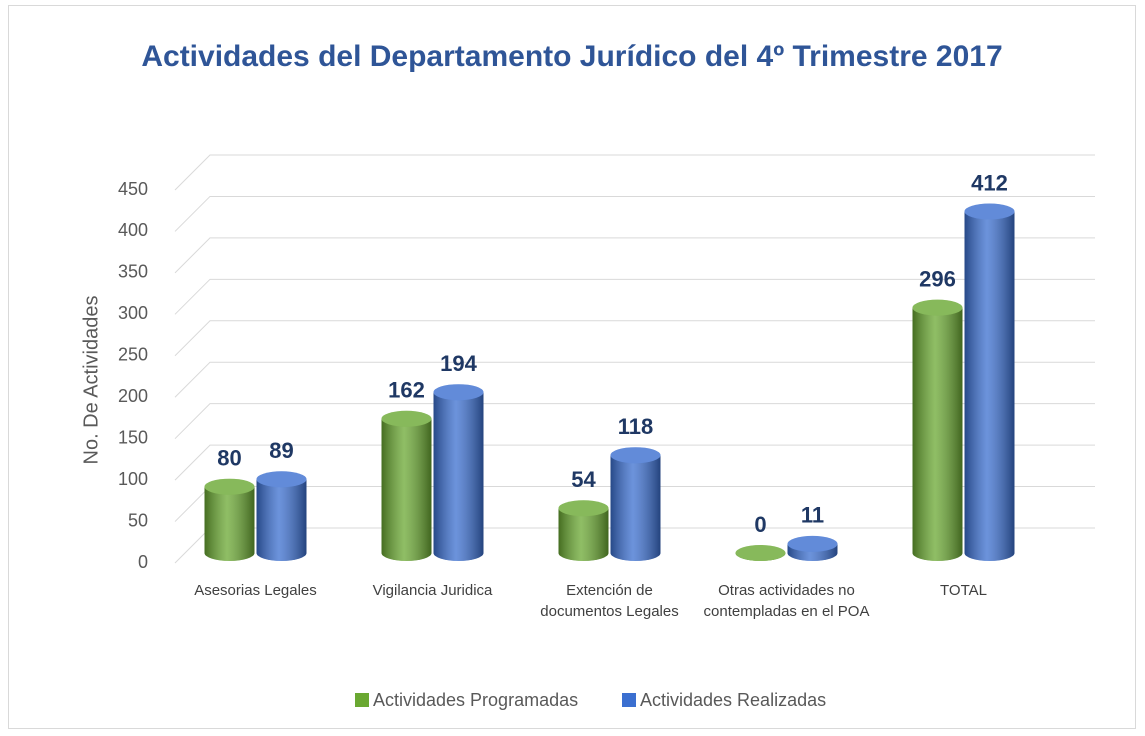 The image size is (1145, 736). Describe the element at coordinates (989, 182) in the screenshot. I see `value-label: 412` at that location.